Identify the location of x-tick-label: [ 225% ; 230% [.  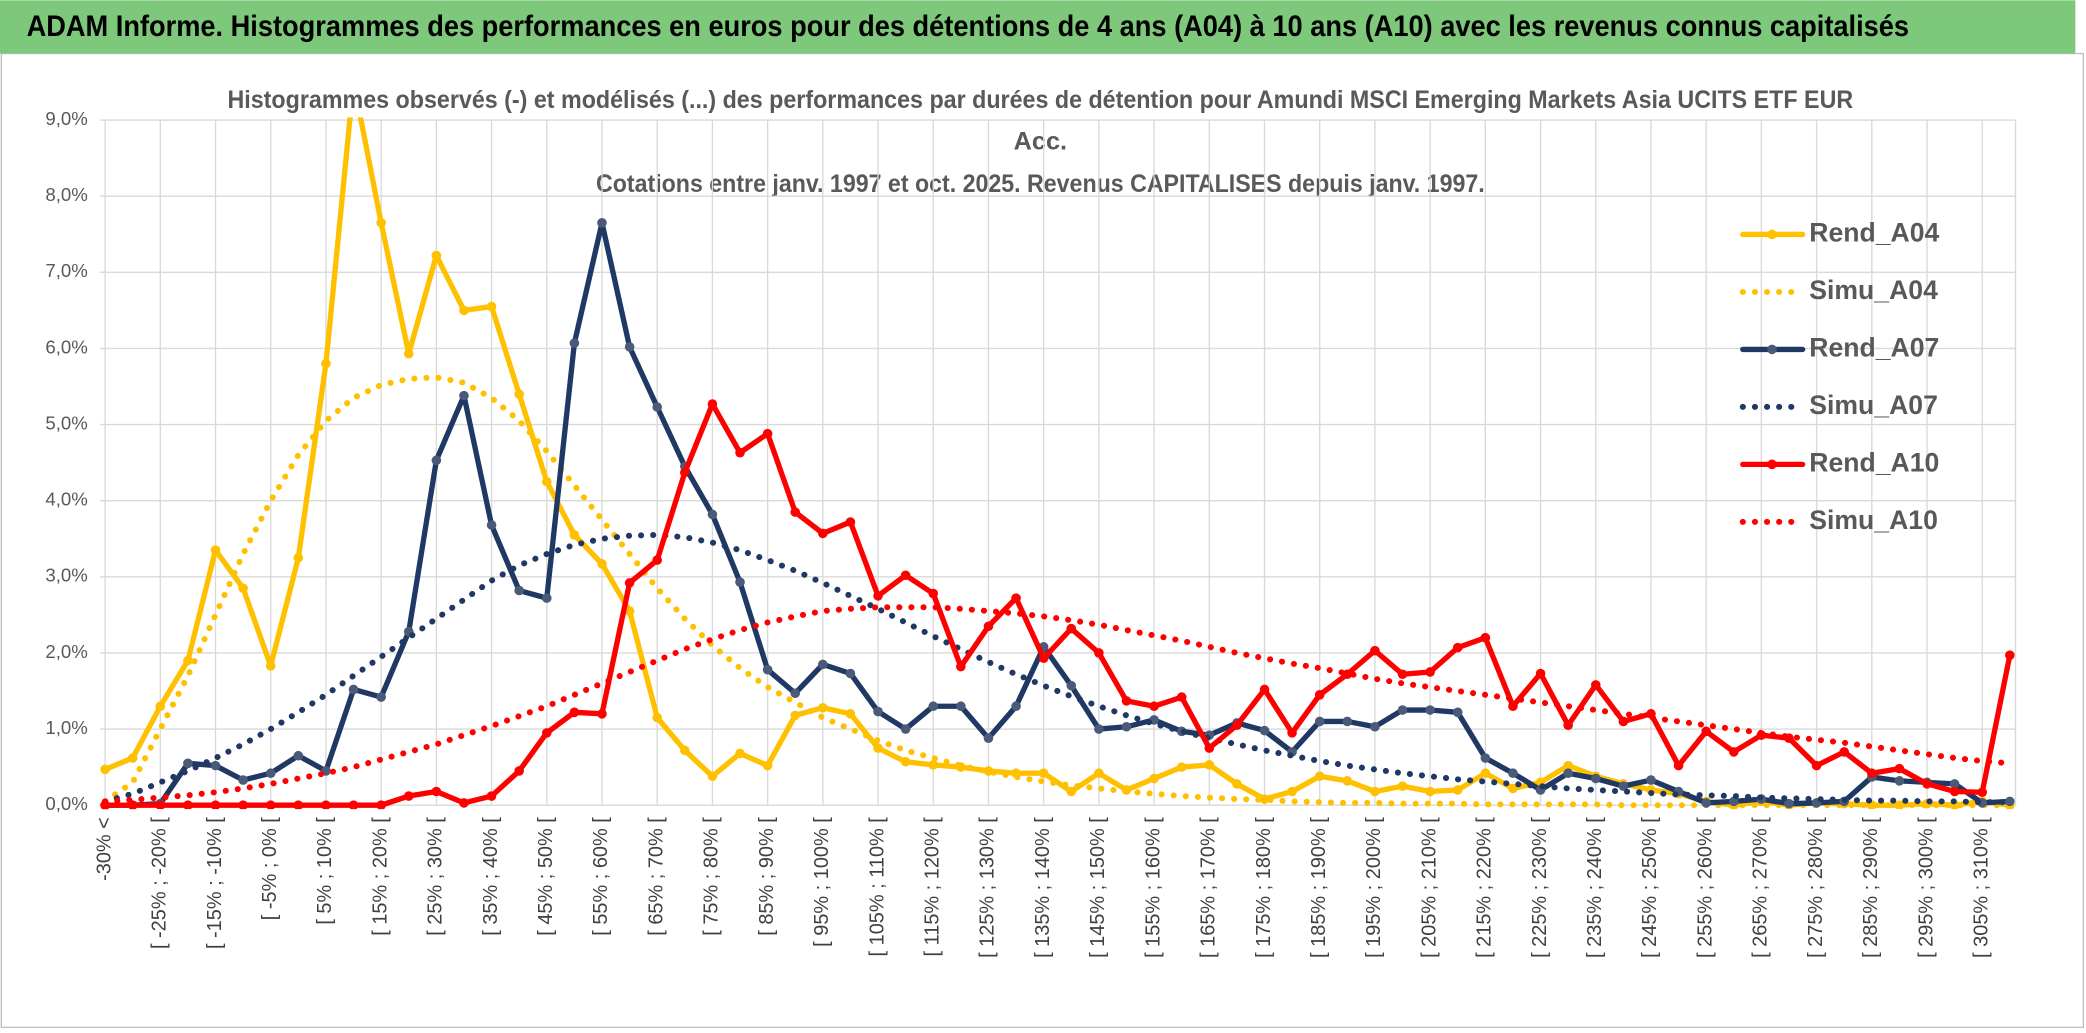
(1540, 887).